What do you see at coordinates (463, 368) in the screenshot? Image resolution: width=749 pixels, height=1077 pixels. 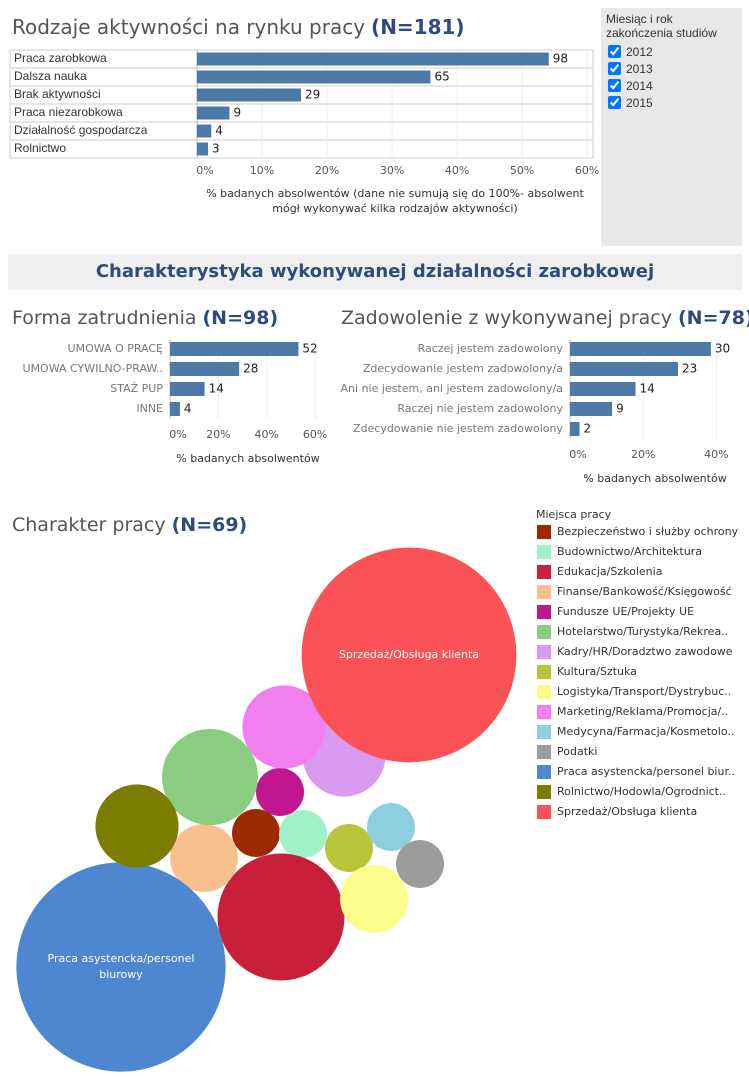 I see `category-label: Zdecydowanie jestem zadowolony/a` at bounding box center [463, 368].